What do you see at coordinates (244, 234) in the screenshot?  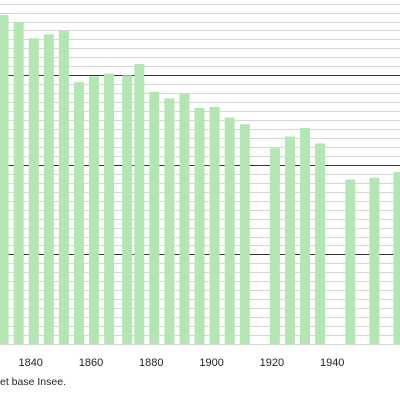 I see `bar-1911` at bounding box center [244, 234].